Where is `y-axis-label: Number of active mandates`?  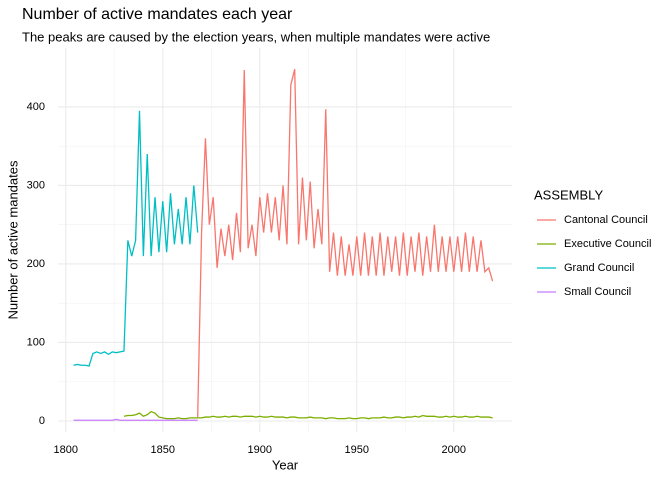 y-axis-label: Number of active mandates is located at coordinates (12, 239).